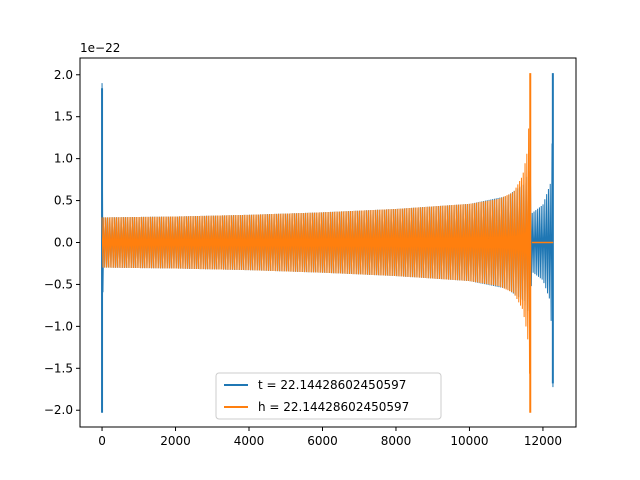 Image resolution: width=640 pixels, height=480 pixels. I want to click on y-tick-label: 0.5, so click(63, 201).